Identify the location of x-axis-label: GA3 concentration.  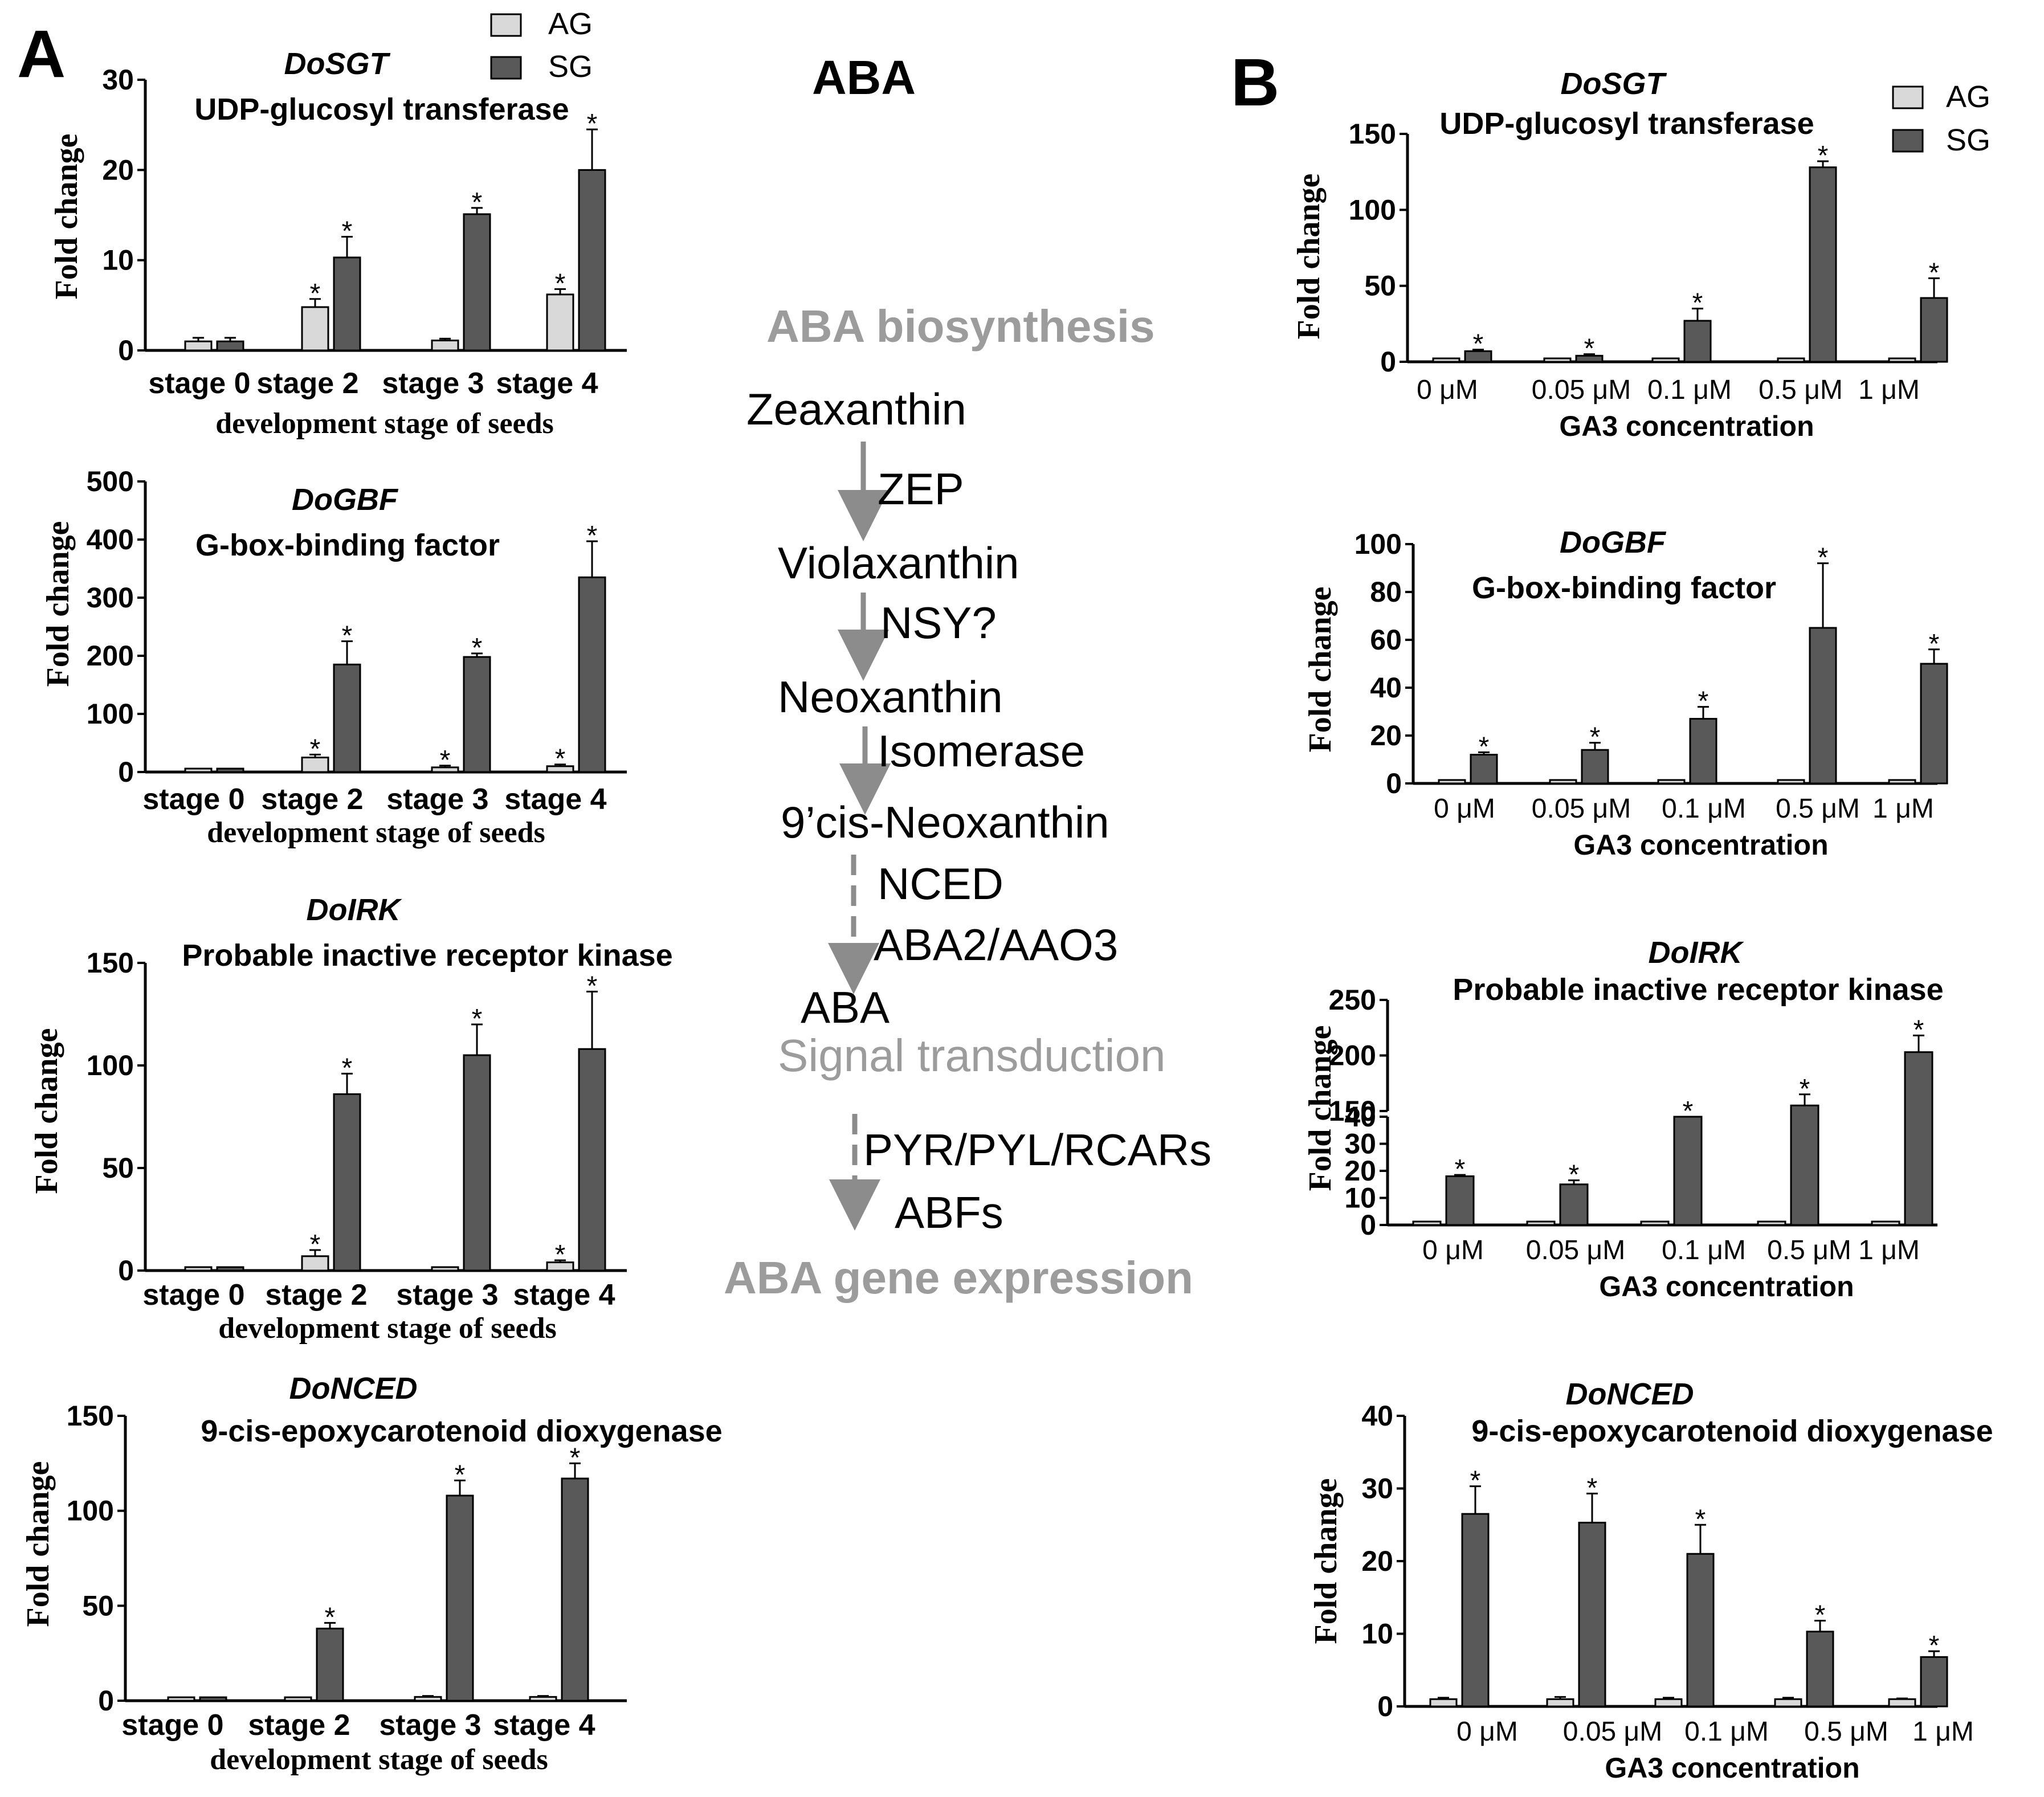
(1701, 845).